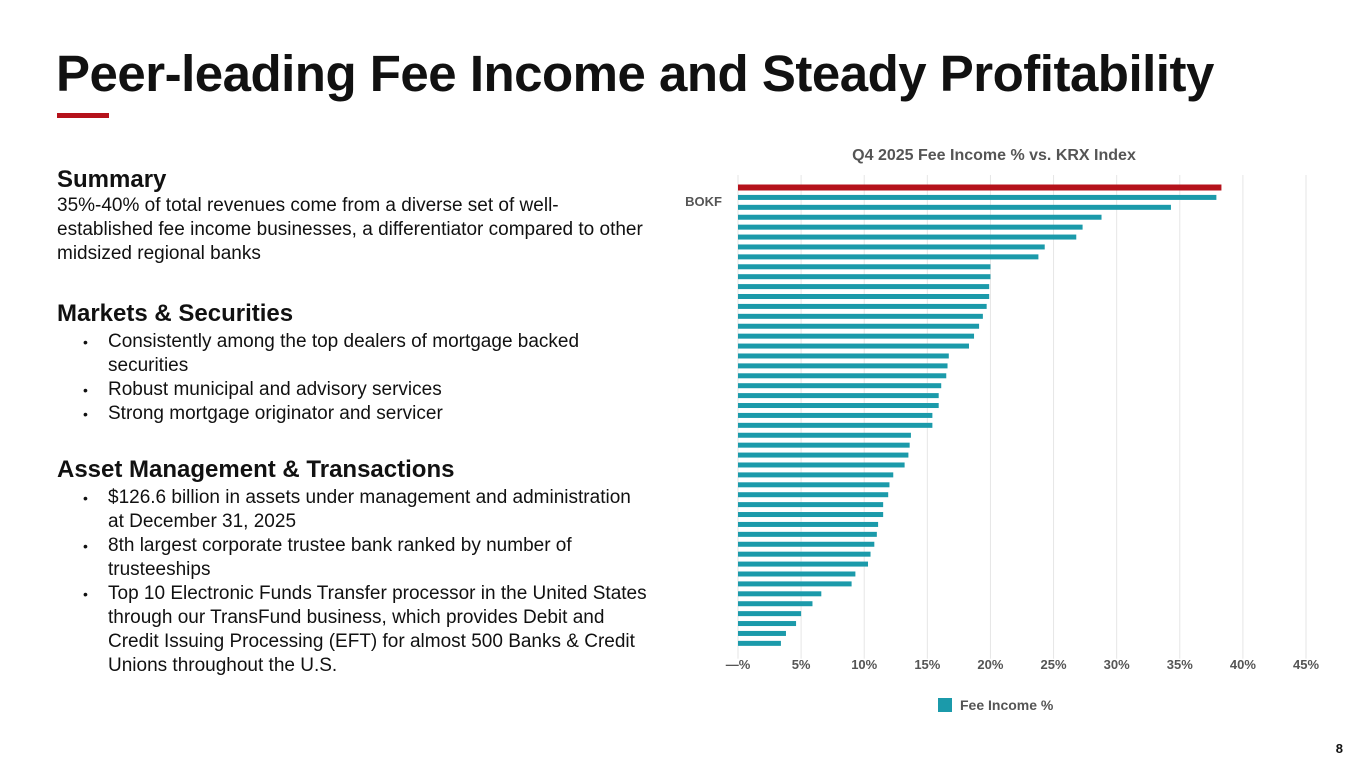 This screenshot has height=769, width=1365. Describe the element at coordinates (980, 187) in the screenshot. I see `bar-bokf` at that location.